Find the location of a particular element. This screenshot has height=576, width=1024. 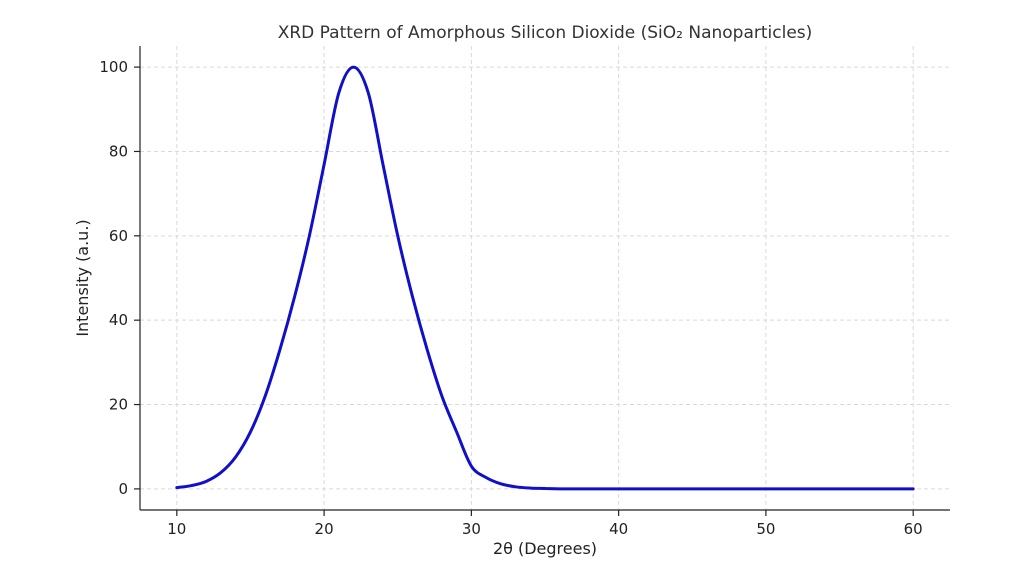

y-tick-label: 100 is located at coordinates (113, 67).